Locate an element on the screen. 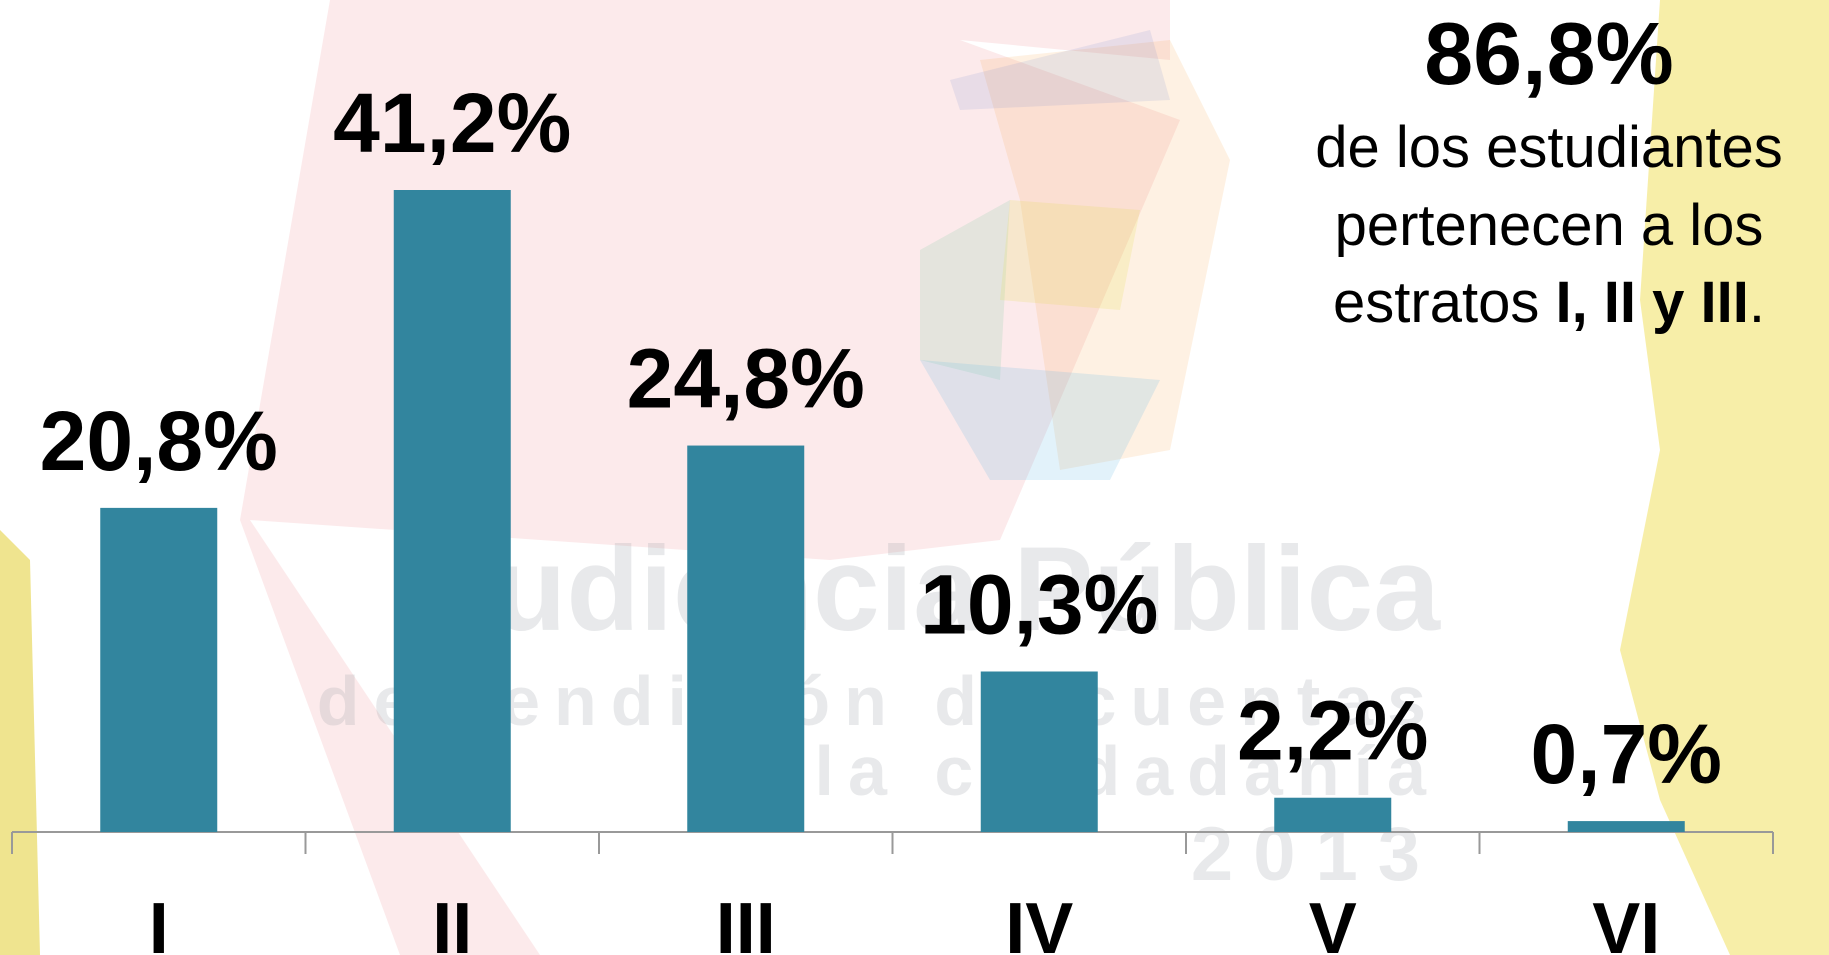 The height and width of the screenshot is (955, 1829). annotation-headline: 86,8% is located at coordinates (1549, 53).